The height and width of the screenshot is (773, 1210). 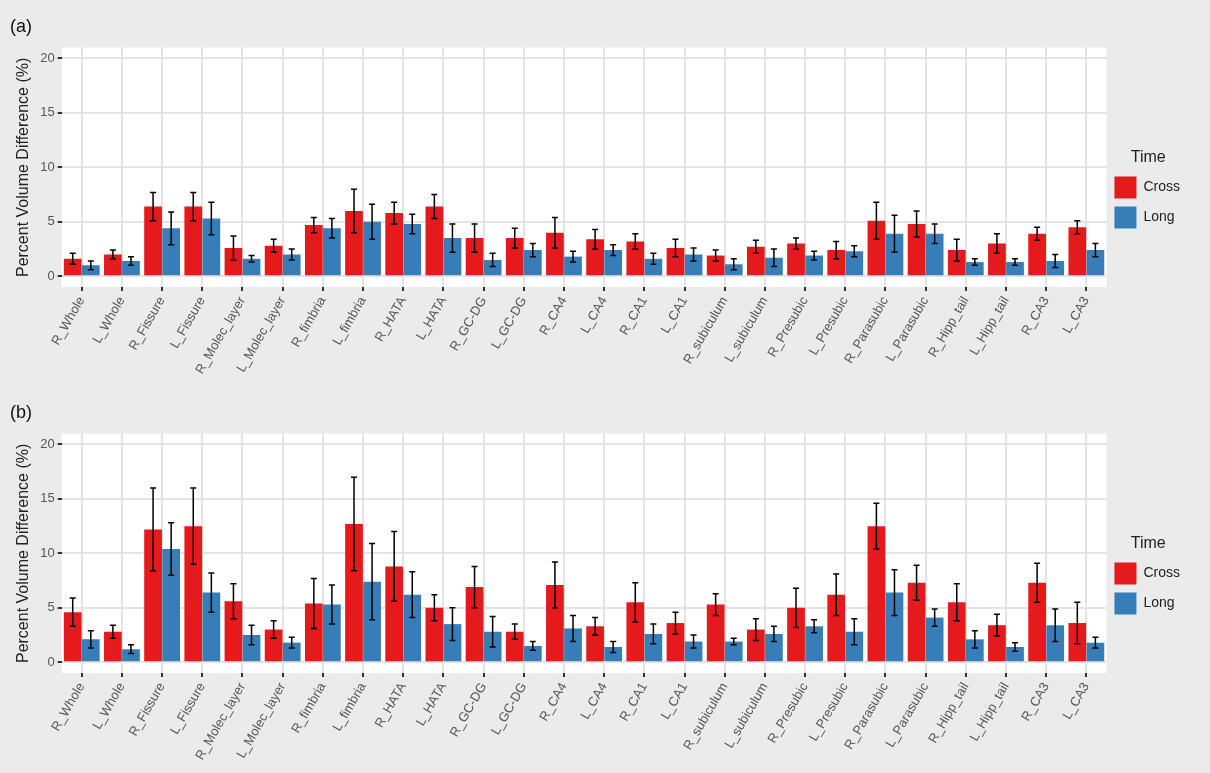 What do you see at coordinates (47, 112) in the screenshot?
I see `y-tick-label: 15` at bounding box center [47, 112].